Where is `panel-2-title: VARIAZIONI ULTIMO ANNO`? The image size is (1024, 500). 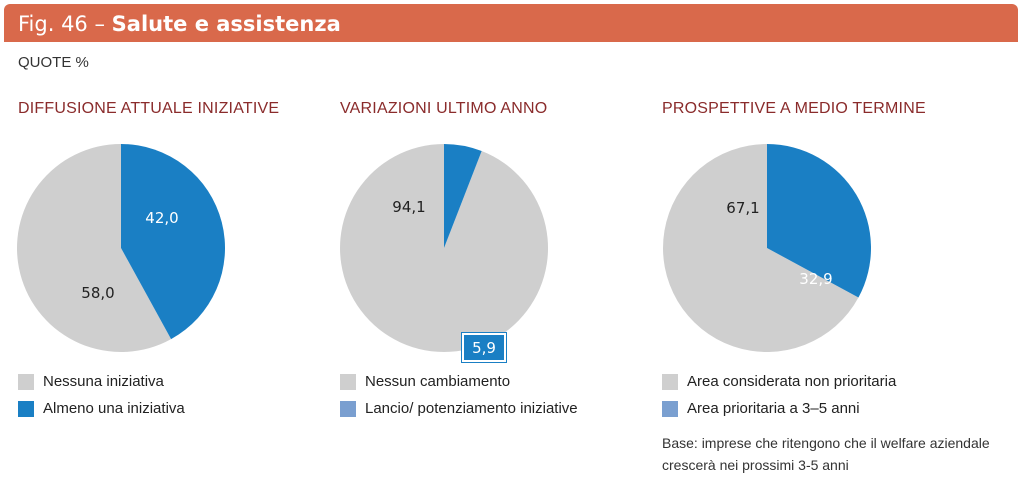
panel-2-title: VARIAZIONI ULTIMO ANNO is located at coordinates (444, 108).